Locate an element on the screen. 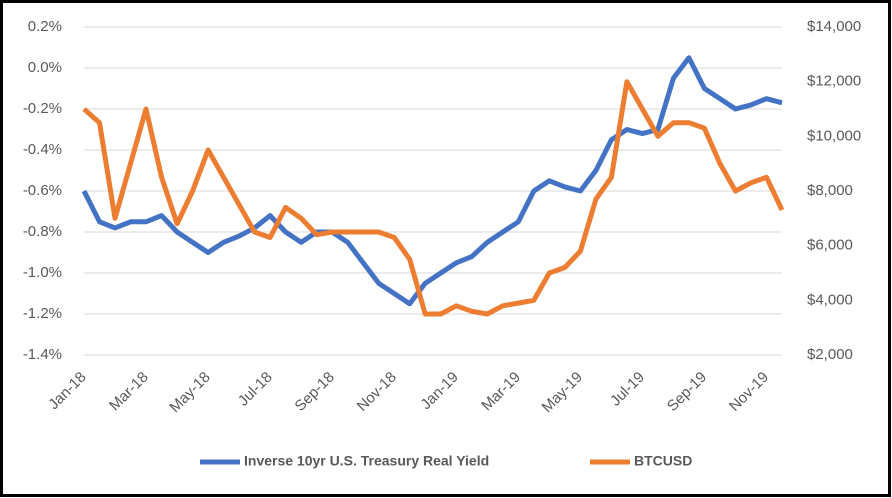 The height and width of the screenshot is (498, 892). legend-label: BTCUSD is located at coordinates (663, 461).